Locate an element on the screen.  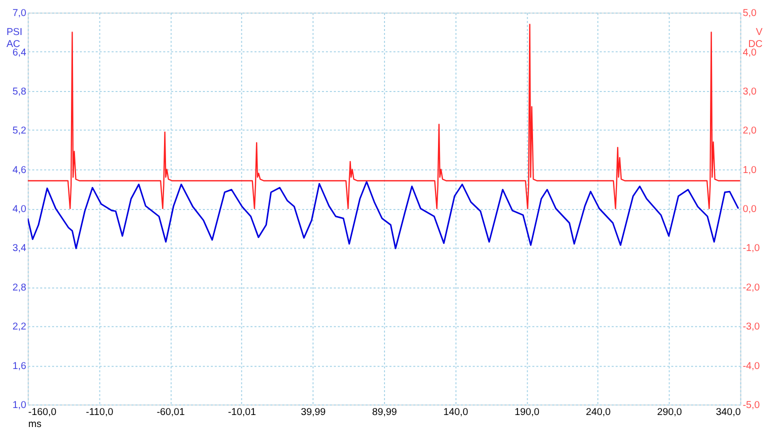
y2-tick-label: 3,0 is located at coordinates (749, 92).